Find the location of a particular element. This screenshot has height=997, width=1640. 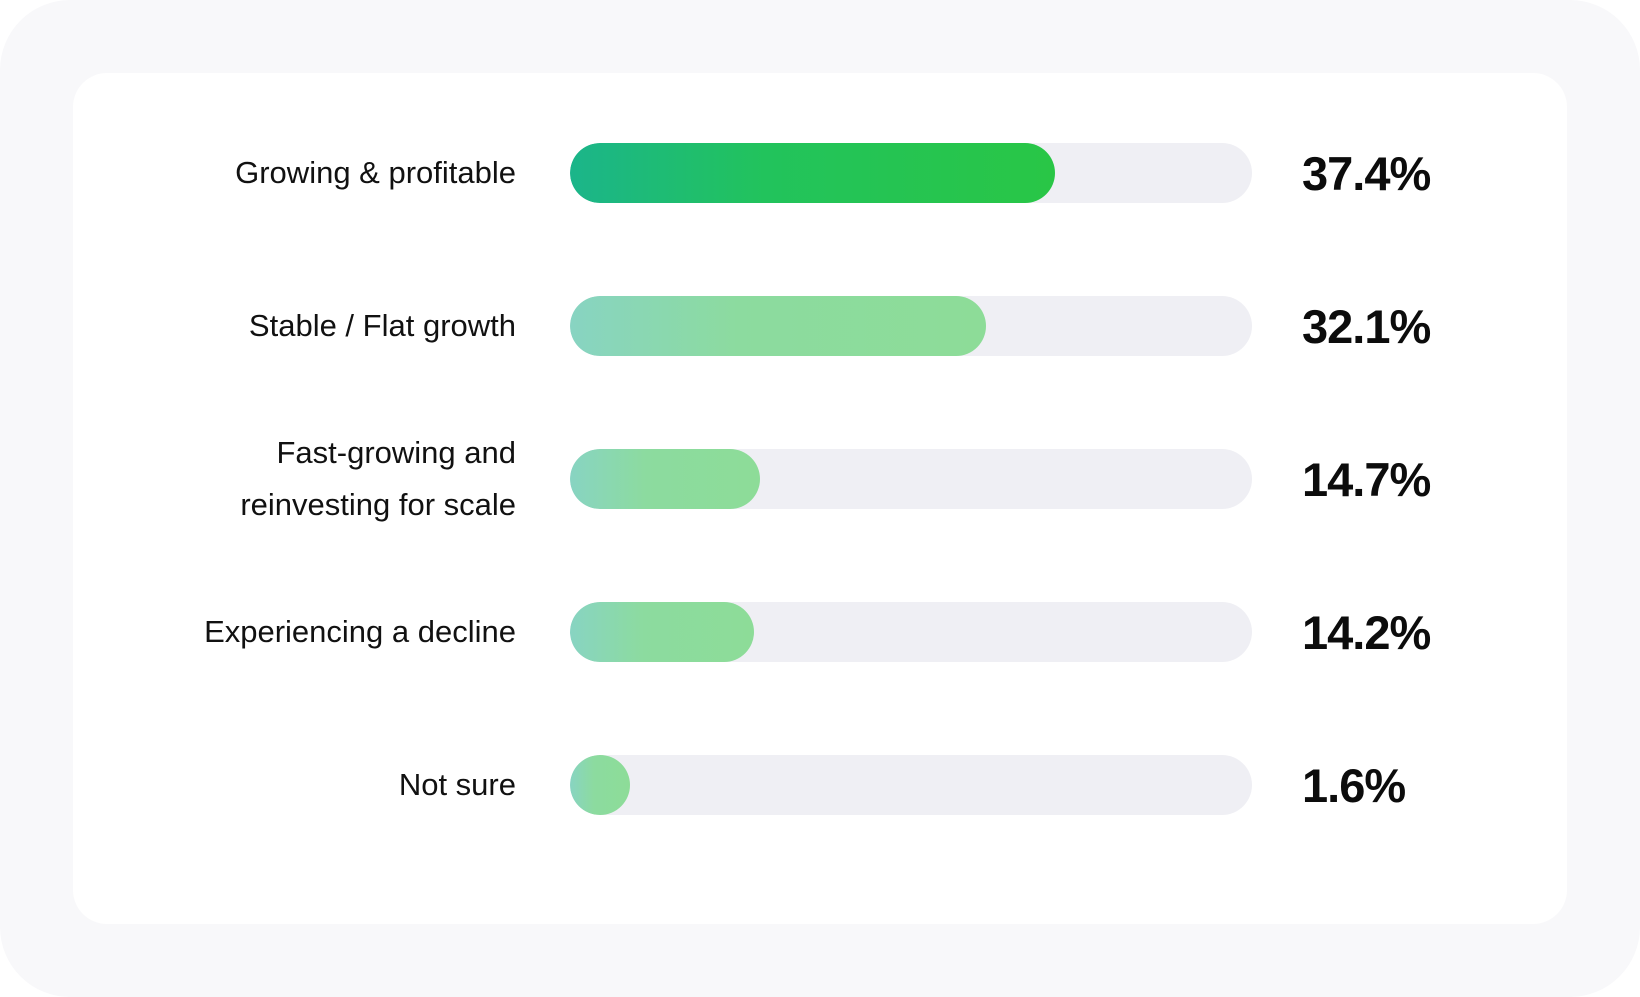

bar-row: Stable / Flat growth 32.1% is located at coordinates (820, 326).